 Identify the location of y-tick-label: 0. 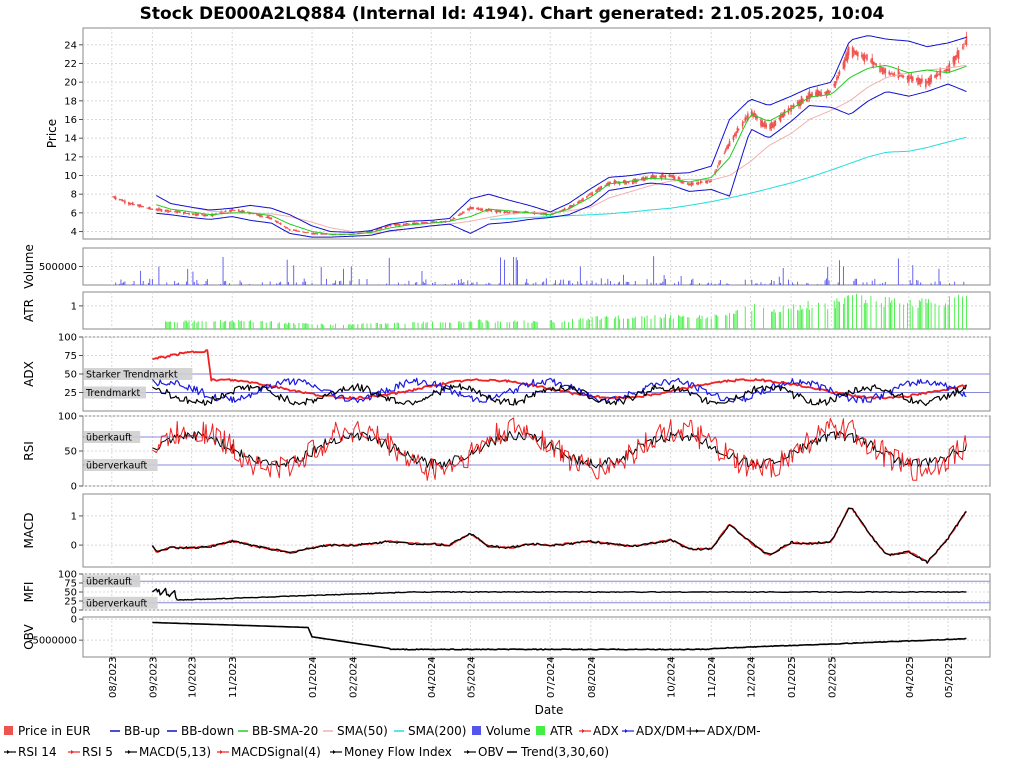
(74, 546).